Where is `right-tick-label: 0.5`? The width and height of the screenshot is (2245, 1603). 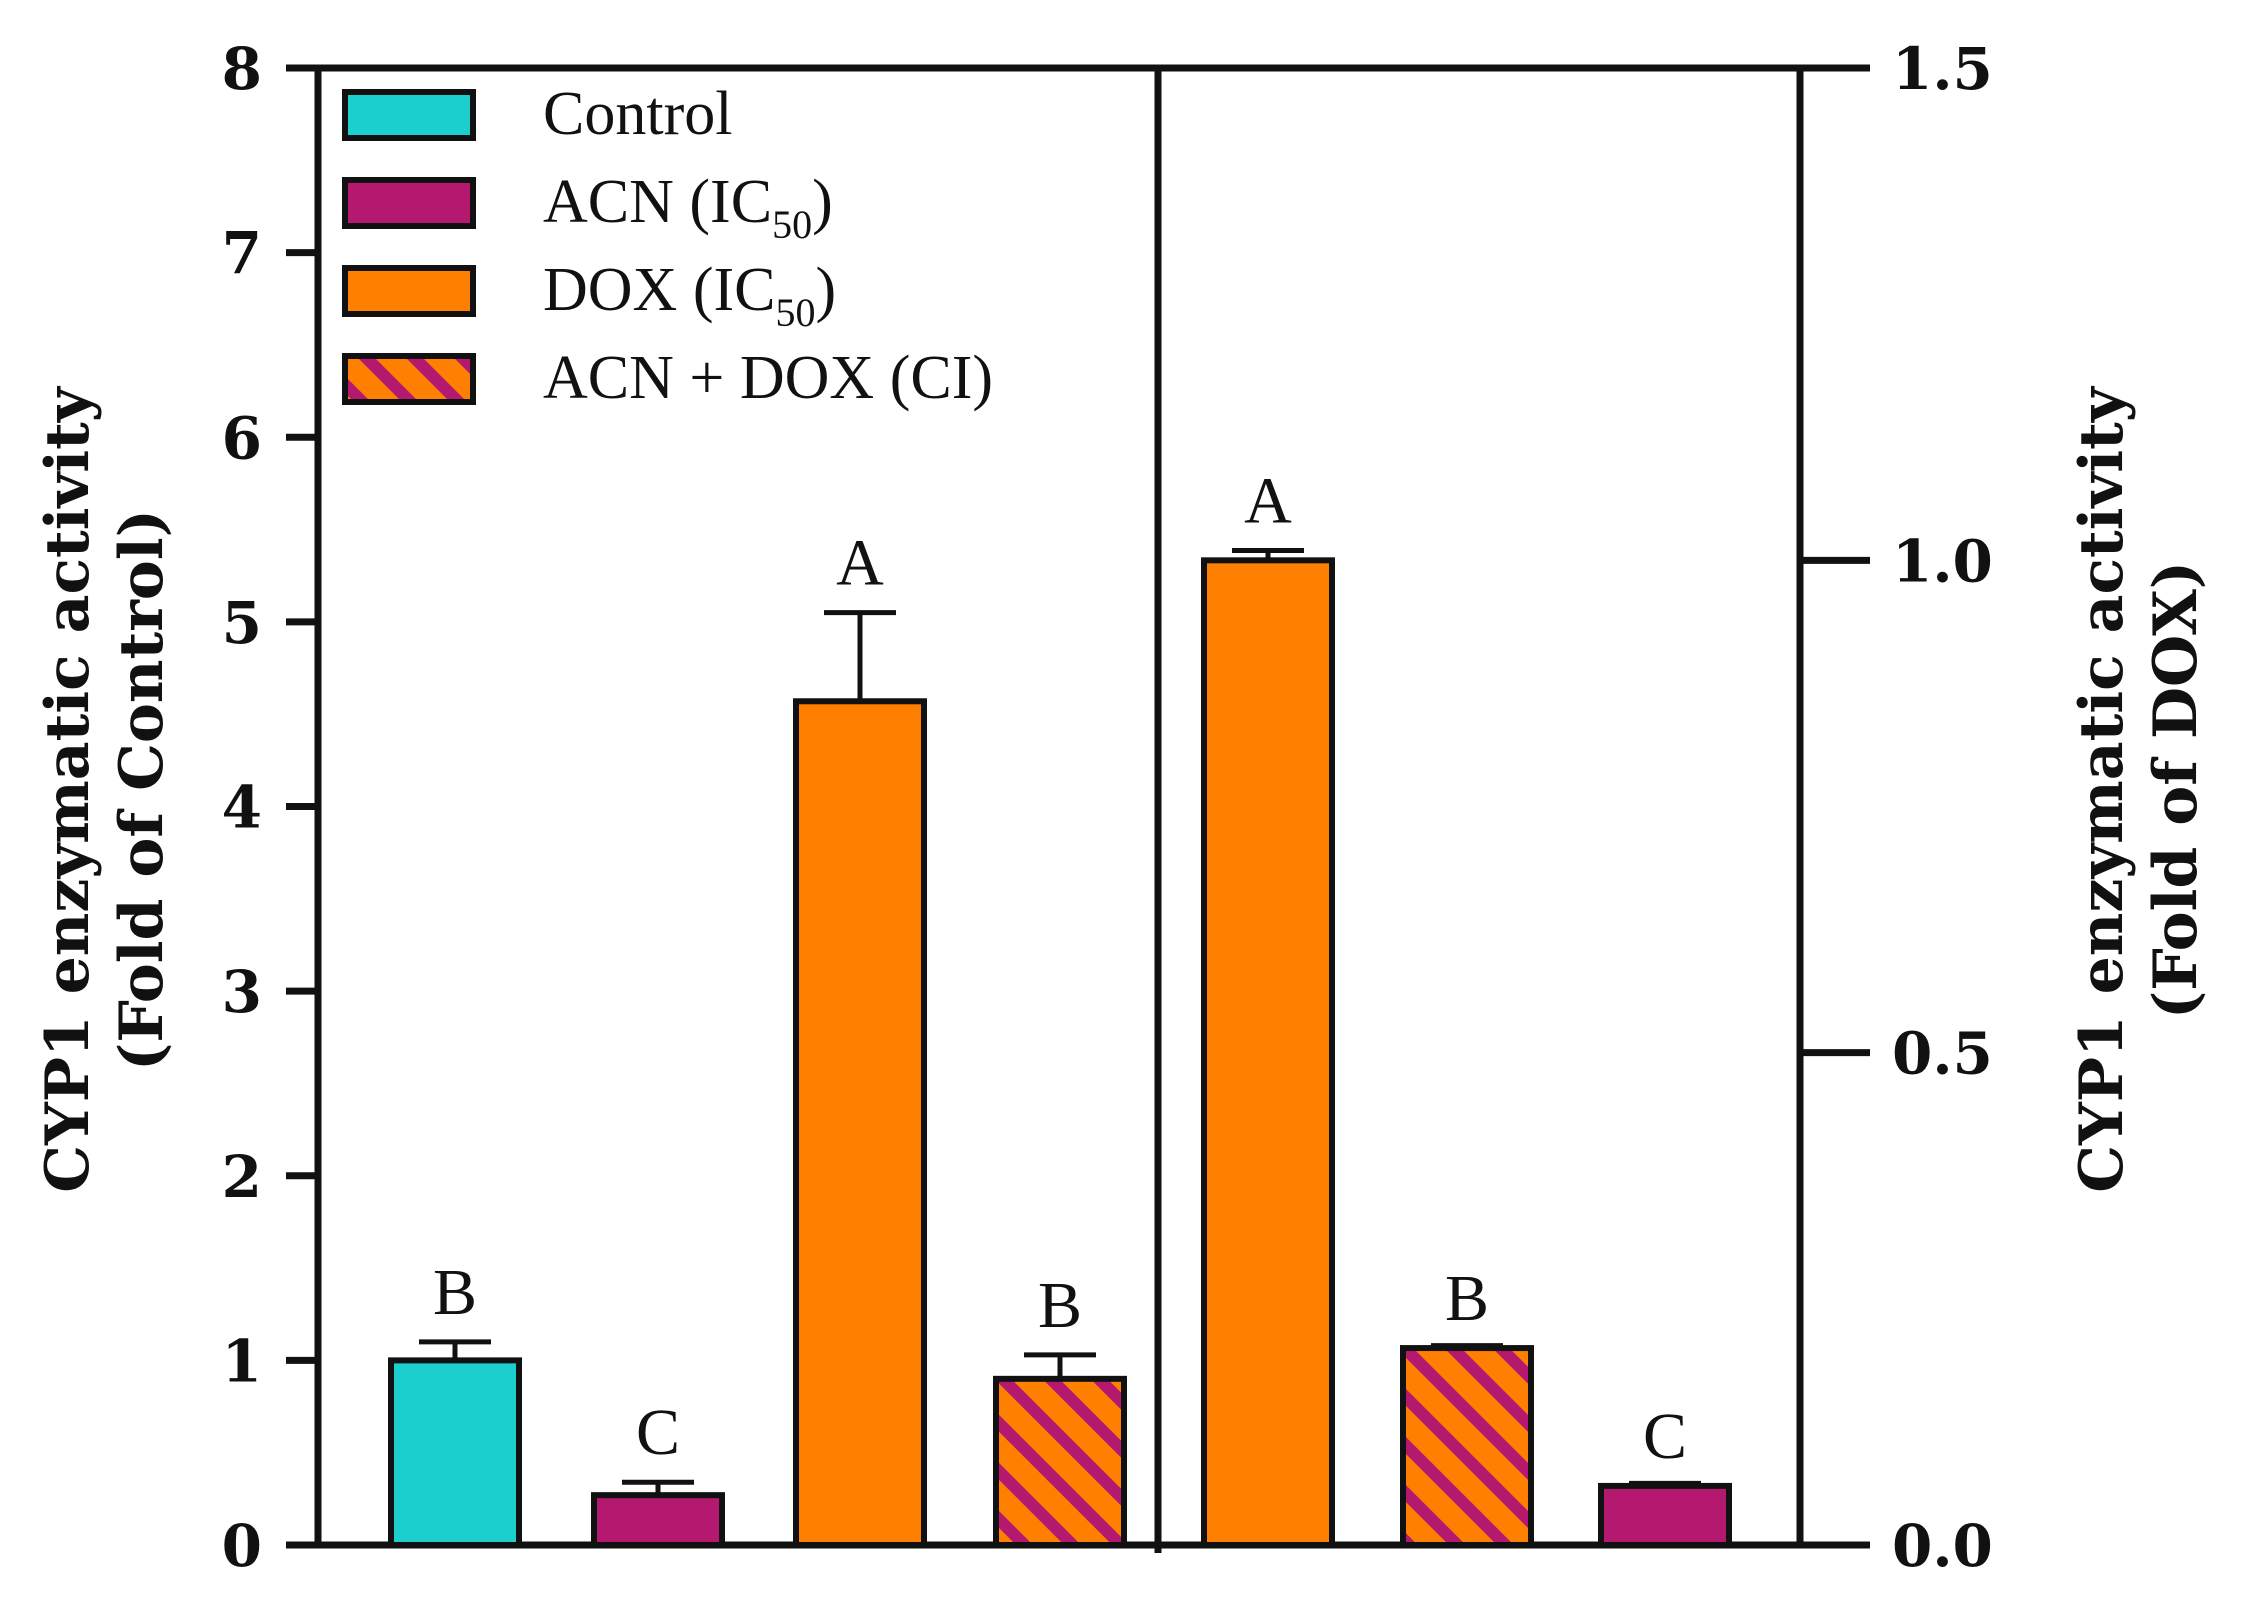
right-tick-label: 0.5 is located at coordinates (1942, 1054).